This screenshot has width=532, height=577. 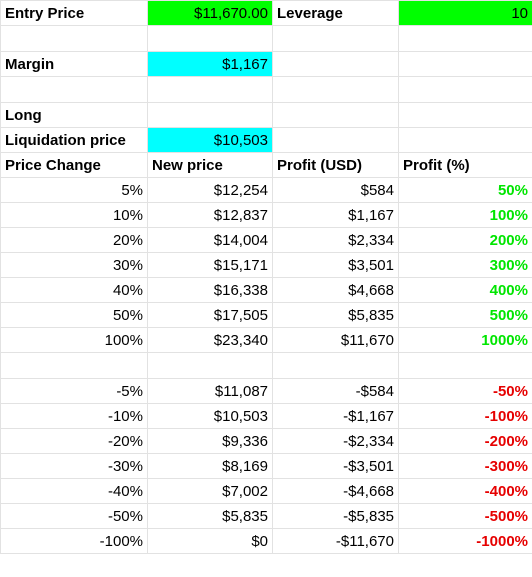 What do you see at coordinates (74, 391) in the screenshot?
I see `price-change-cell: -5%` at bounding box center [74, 391].